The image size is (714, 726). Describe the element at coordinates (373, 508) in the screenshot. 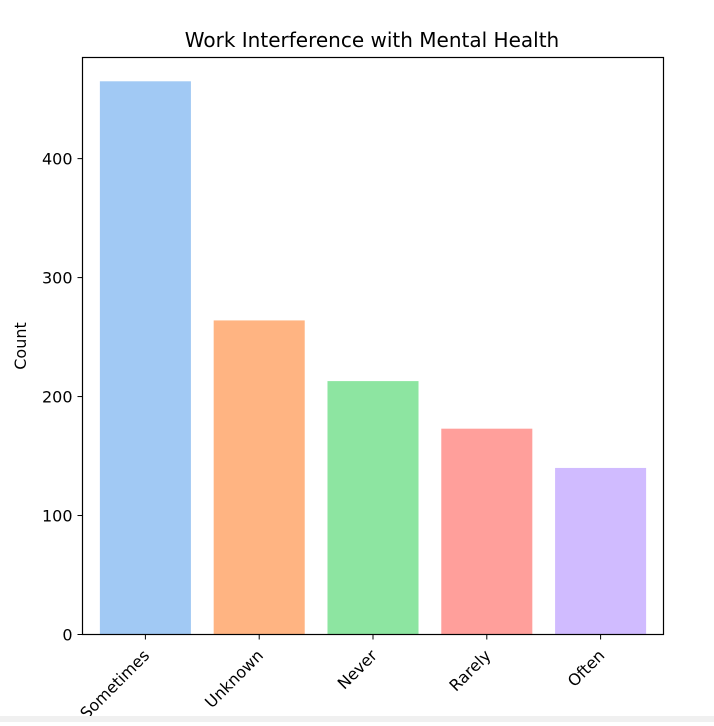

I see `bar-never` at that location.